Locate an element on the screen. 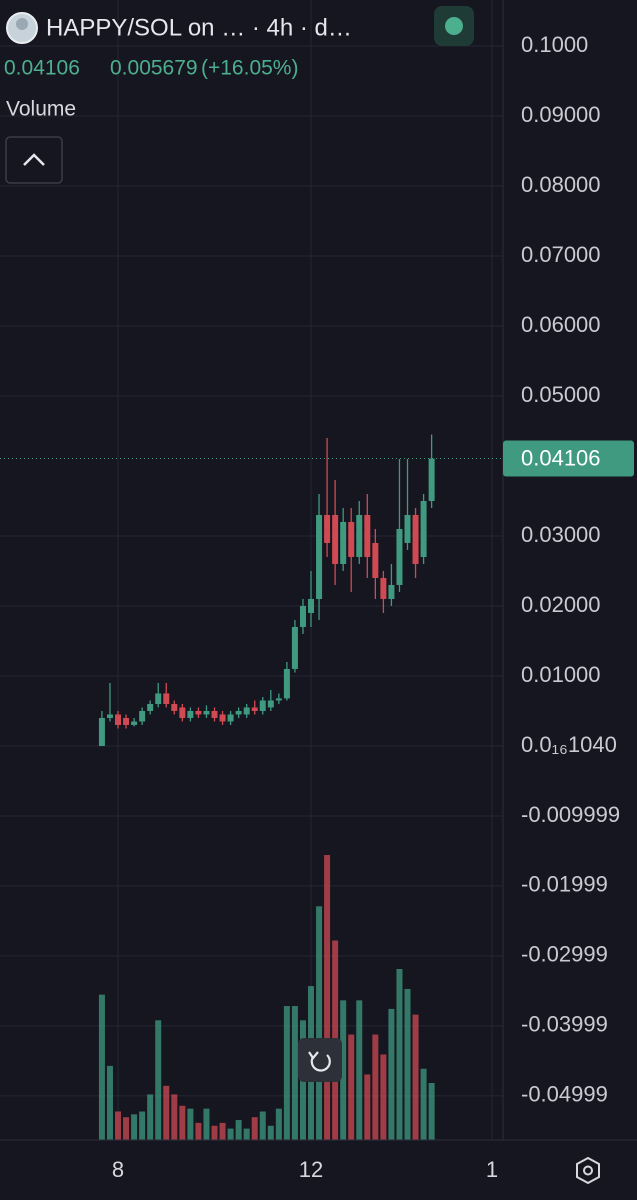 This screenshot has height=1200, width=637. reset-icon-arrow is located at coordinates (313, 1055).